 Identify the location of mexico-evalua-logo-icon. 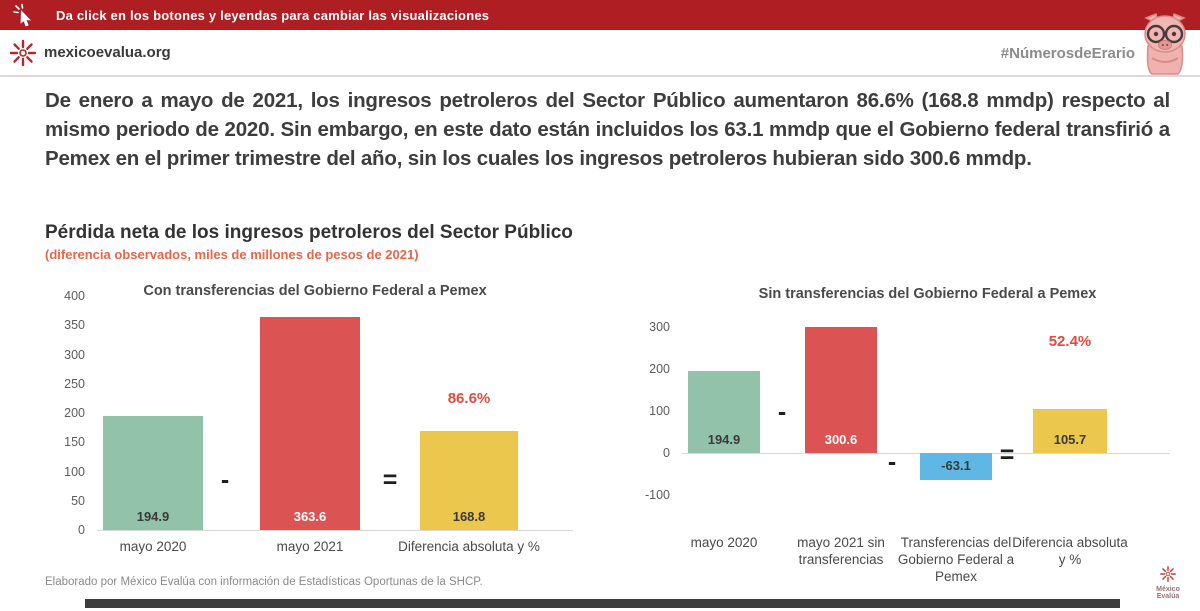
(23, 53).